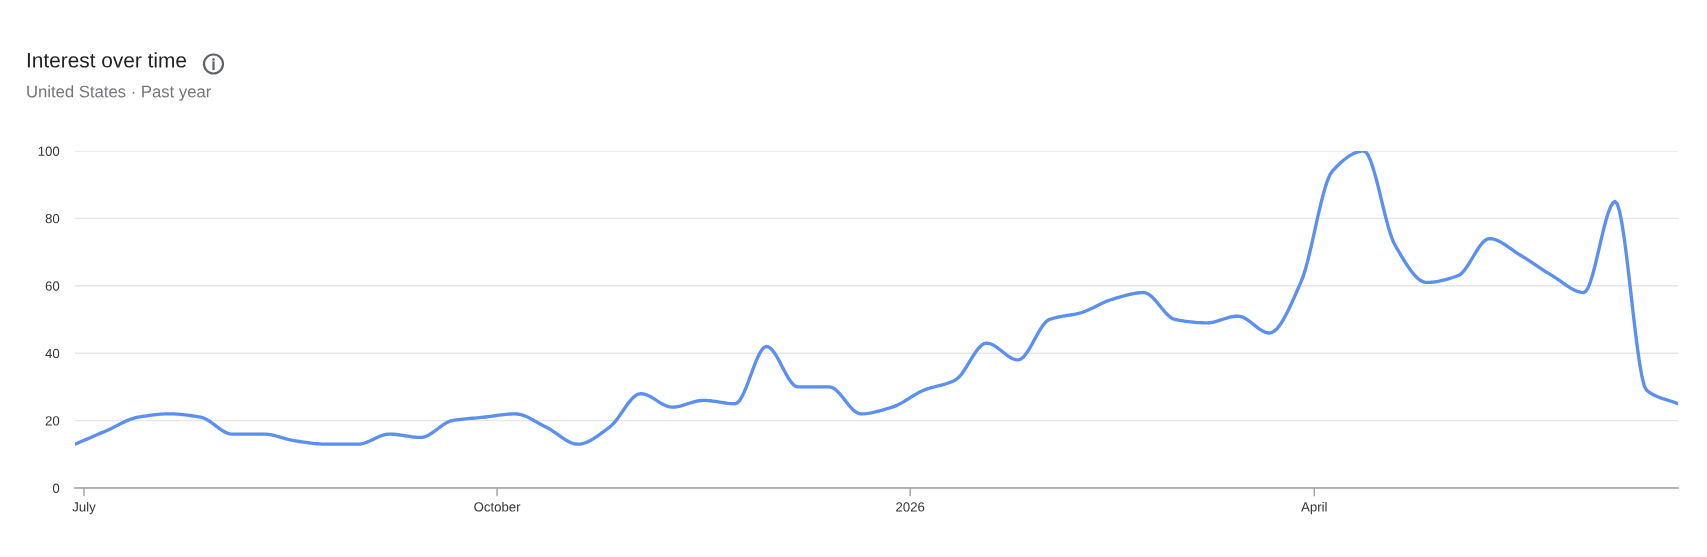 Image resolution: width=1707 pixels, height=557 pixels. What do you see at coordinates (910, 507) in the screenshot?
I see `x-tick-label: 2026` at bounding box center [910, 507].